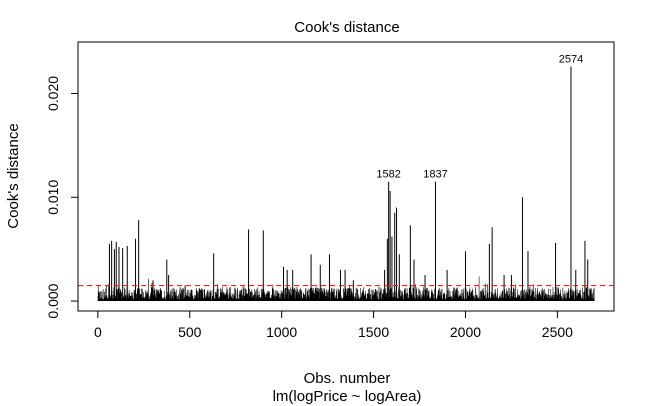 The height and width of the screenshot is (406, 657). I want to click on chart-title: Cook's distance, so click(346, 27).